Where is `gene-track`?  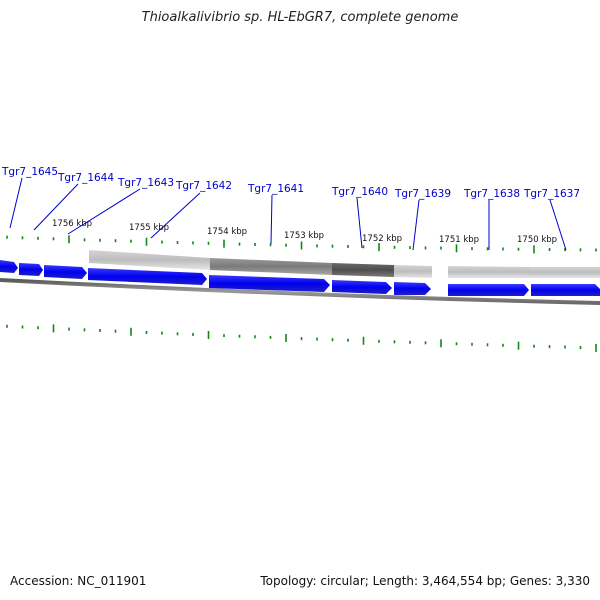
gene-track is located at coordinates (300, 278).